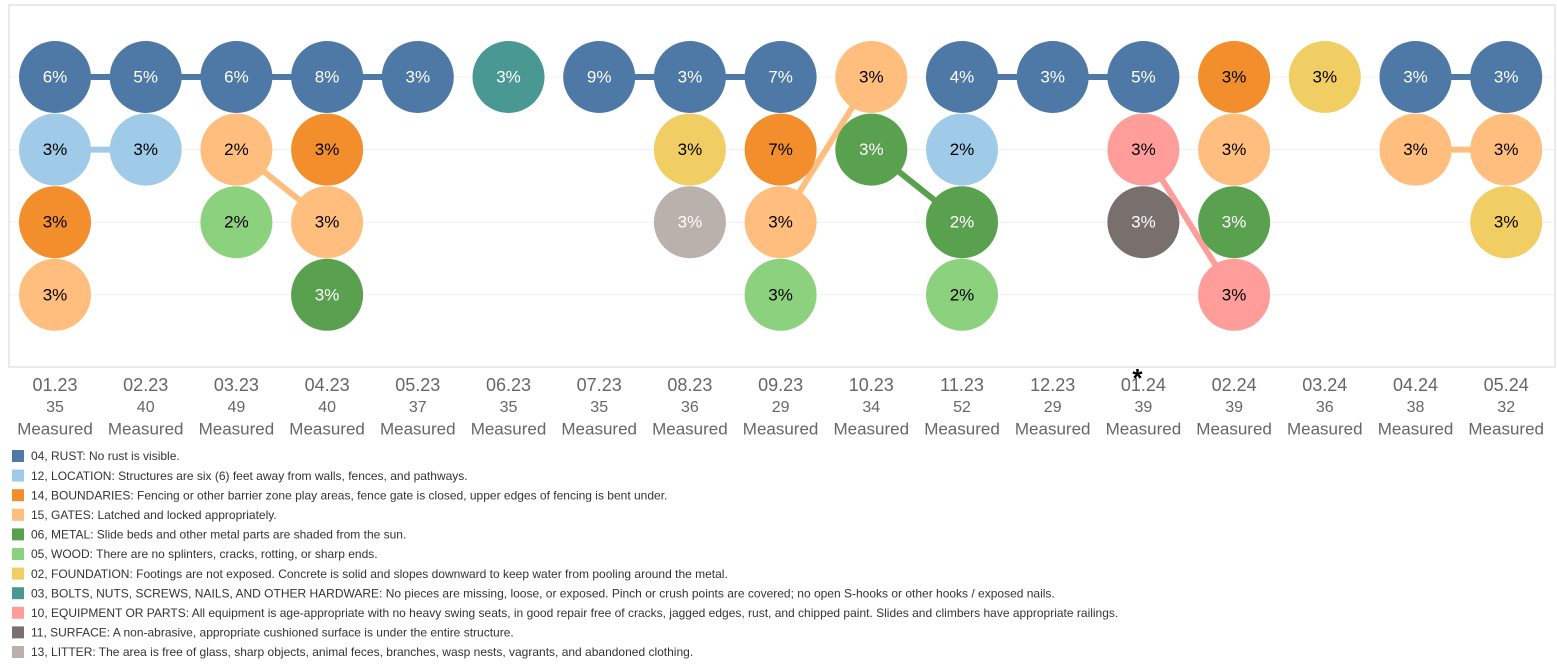  Describe the element at coordinates (689, 385) in the screenshot. I see `x-tick-label: 08.23` at that location.